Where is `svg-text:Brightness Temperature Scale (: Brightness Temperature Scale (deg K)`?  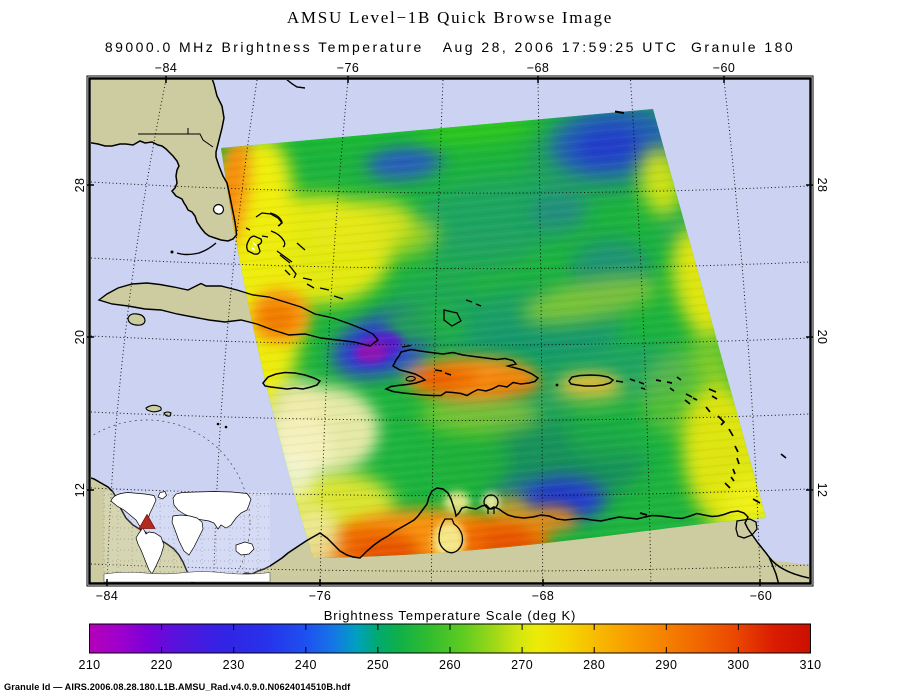
svg-text:Brightness Temperature Scale (: Brightness Temperature Scale (deg K) is located at coordinates (450, 615).